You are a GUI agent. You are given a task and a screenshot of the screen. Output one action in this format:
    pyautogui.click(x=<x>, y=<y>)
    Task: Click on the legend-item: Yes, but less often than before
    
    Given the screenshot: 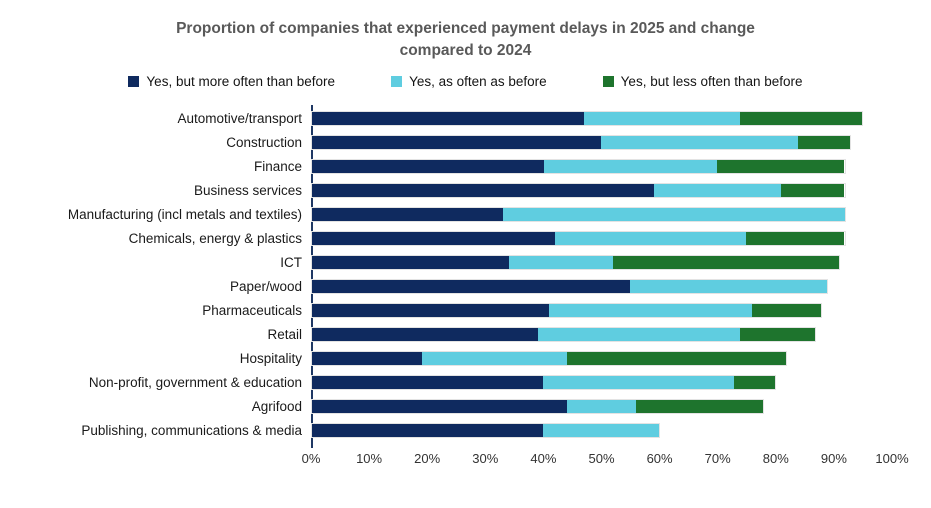 What is the action you would take?
    pyautogui.click(x=702, y=82)
    